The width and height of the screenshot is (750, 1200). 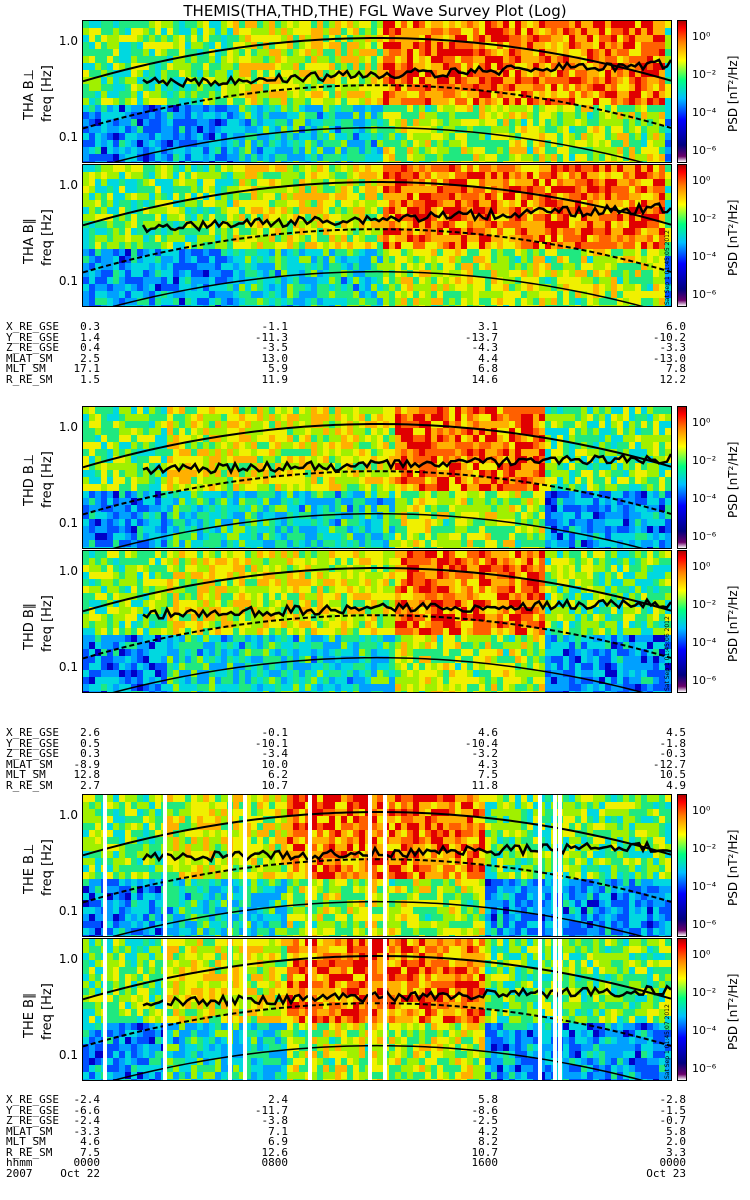 I want to click on ephemeris-value: -3.5, so click(x=275, y=347).